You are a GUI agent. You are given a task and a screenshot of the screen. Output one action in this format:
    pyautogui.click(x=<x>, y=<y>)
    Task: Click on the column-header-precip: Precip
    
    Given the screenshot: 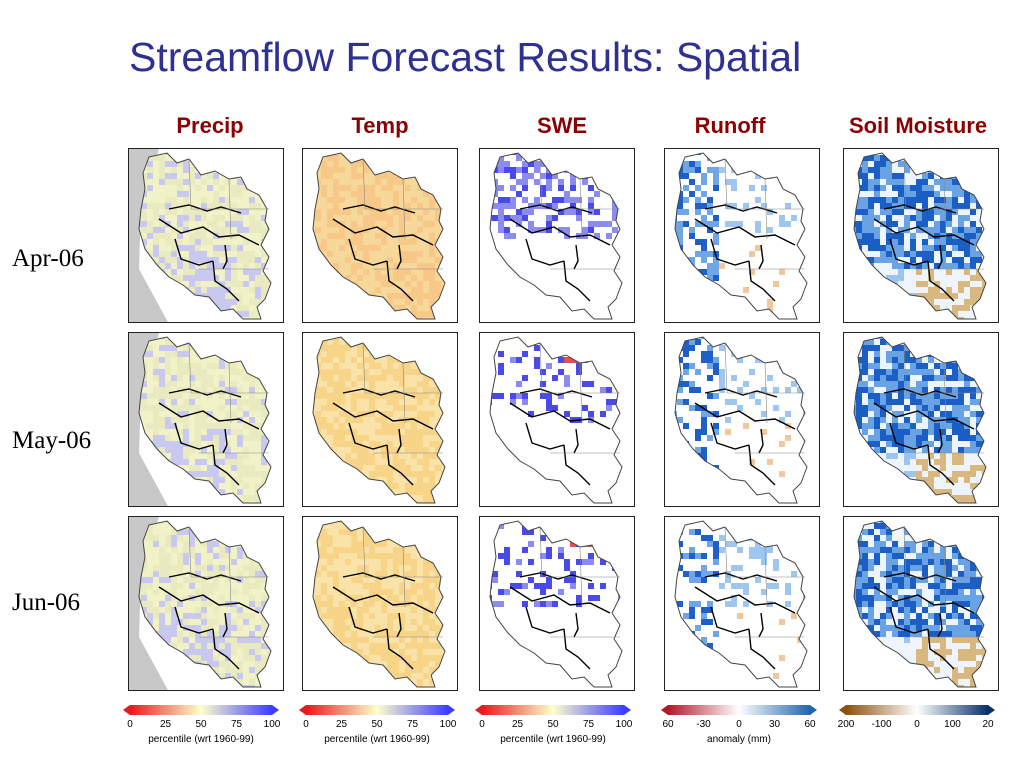 What is the action you would take?
    pyautogui.click(x=210, y=125)
    